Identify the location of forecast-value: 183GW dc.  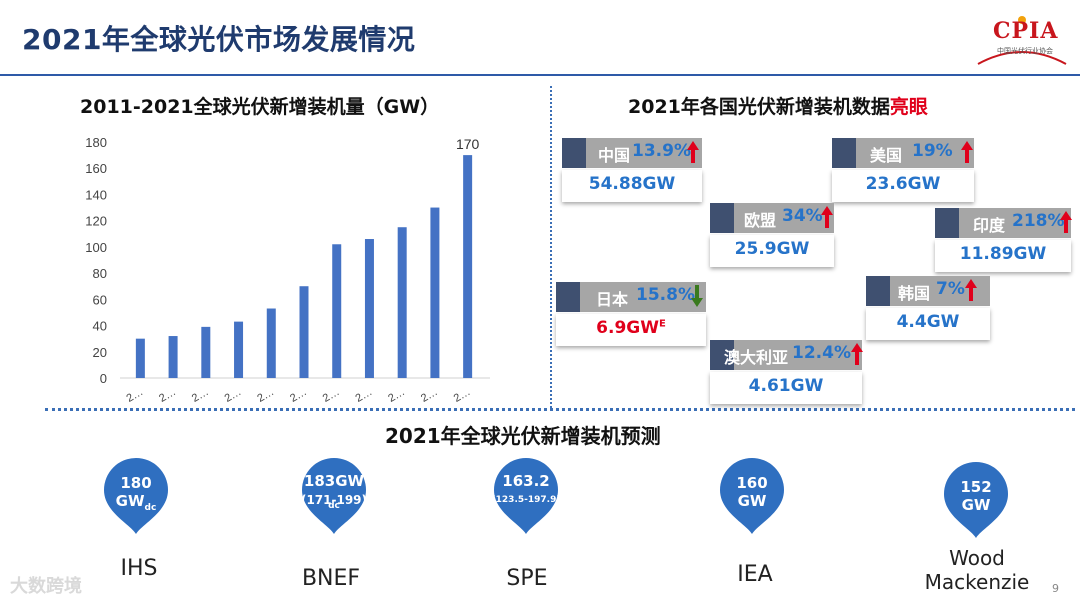
(334, 493).